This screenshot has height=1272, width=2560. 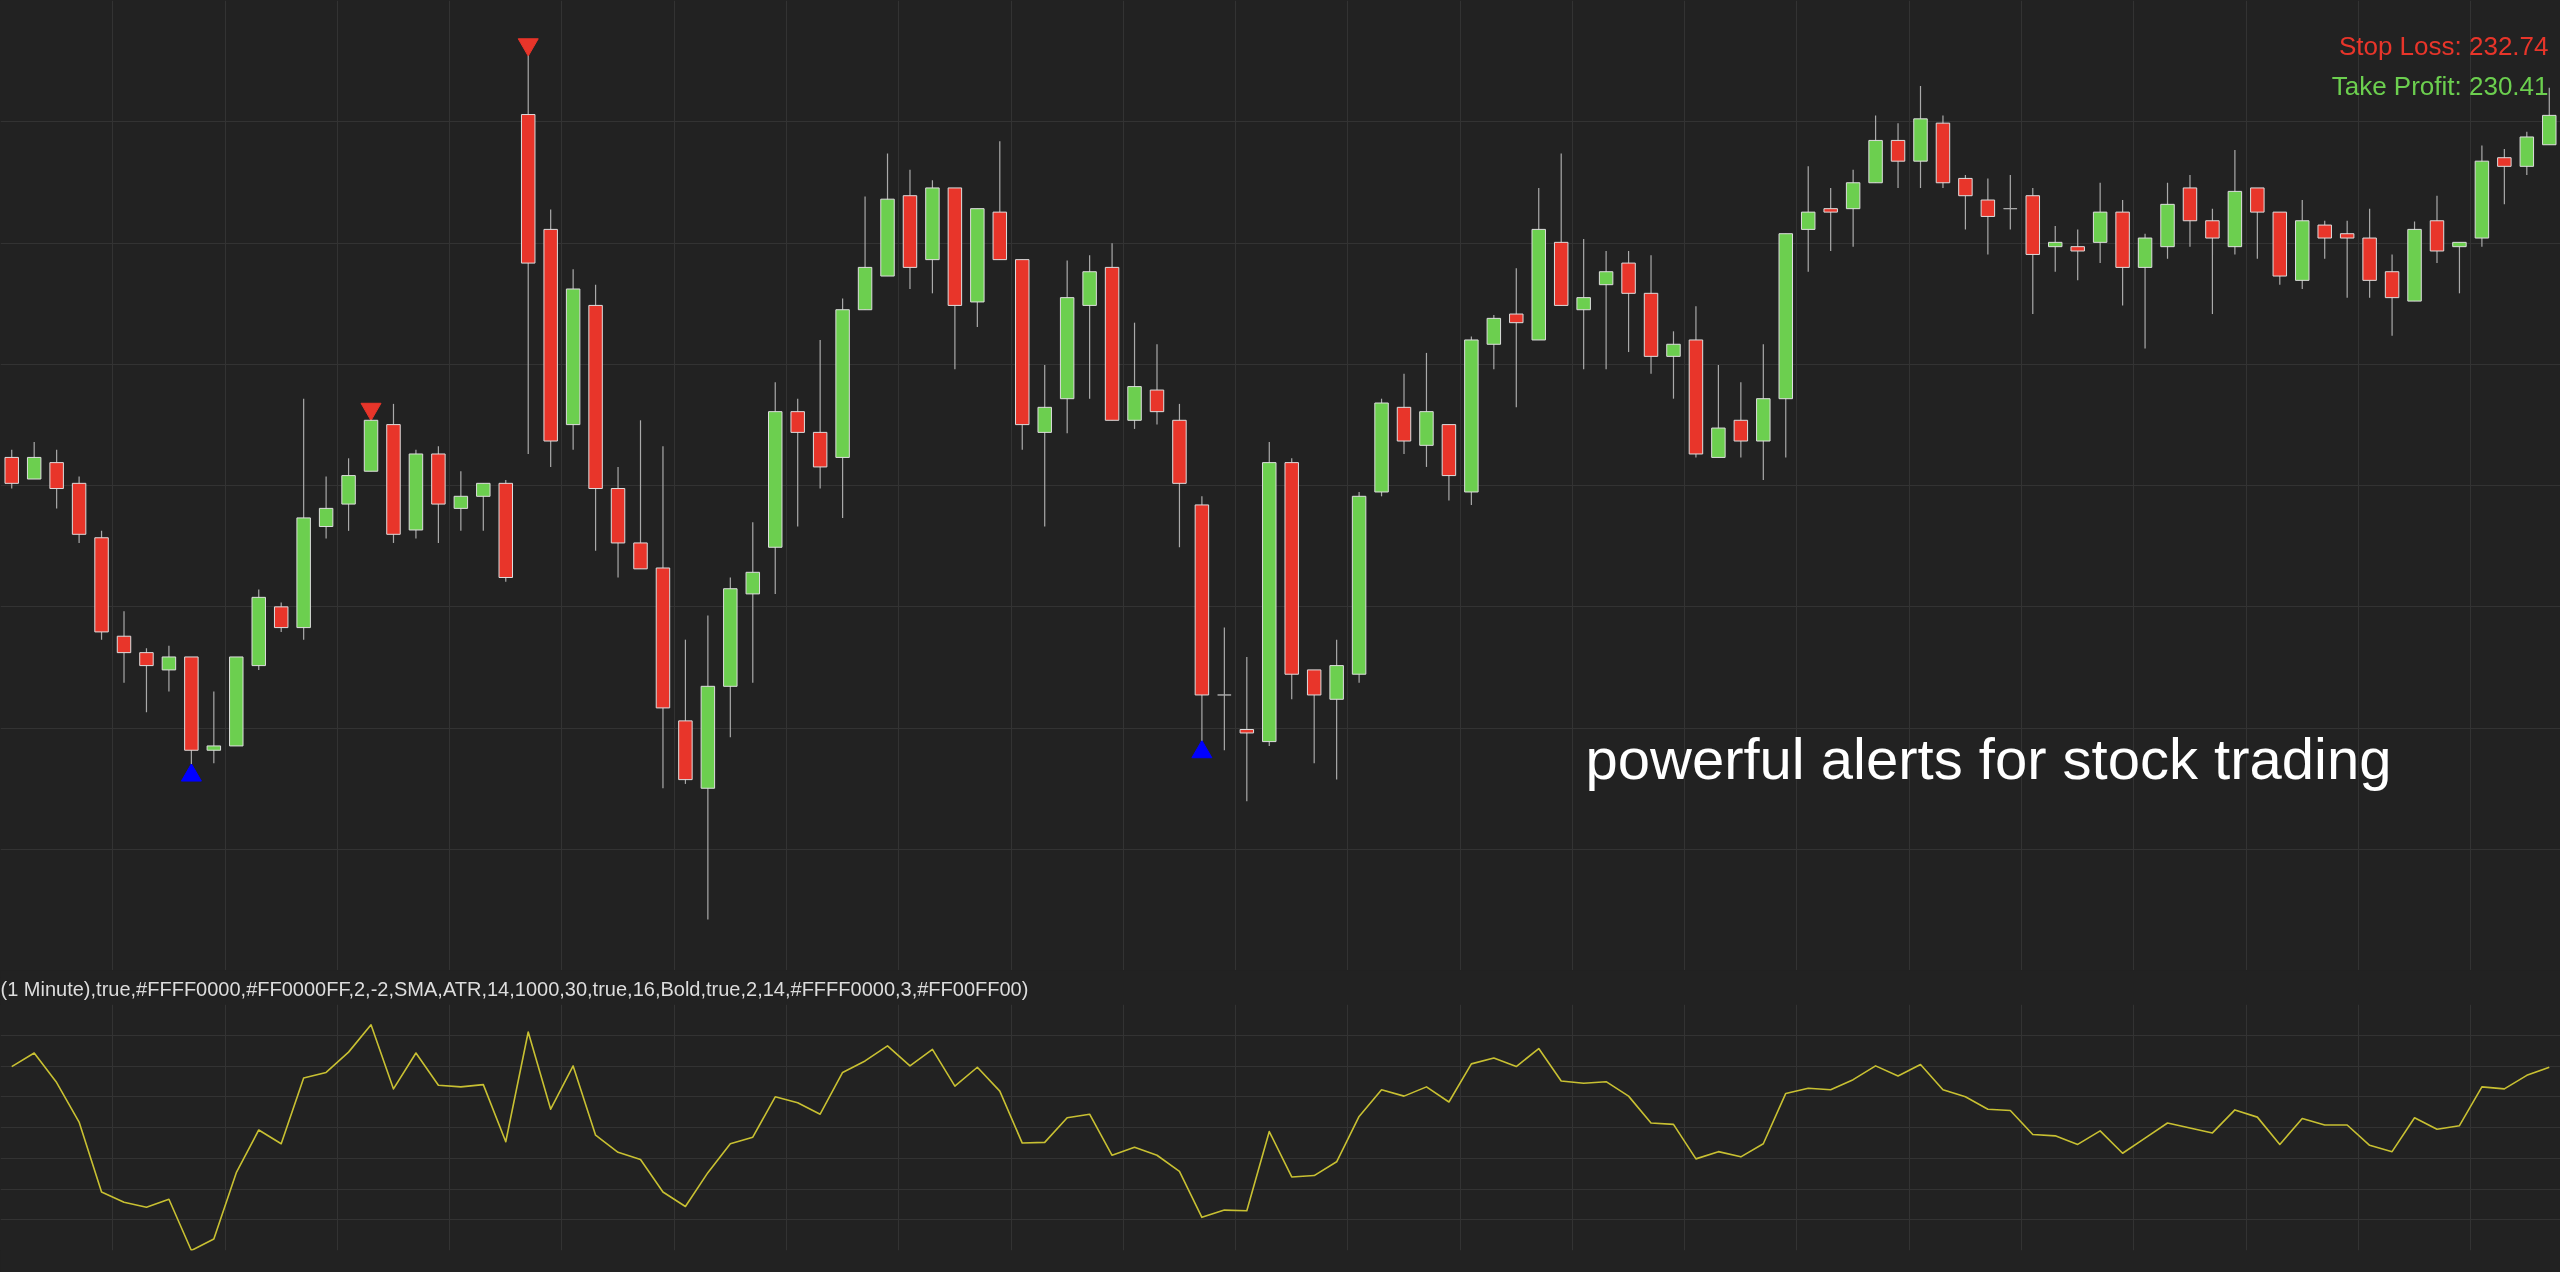 I want to click on annotation: Take Profit: 230.41, so click(x=2440, y=85).